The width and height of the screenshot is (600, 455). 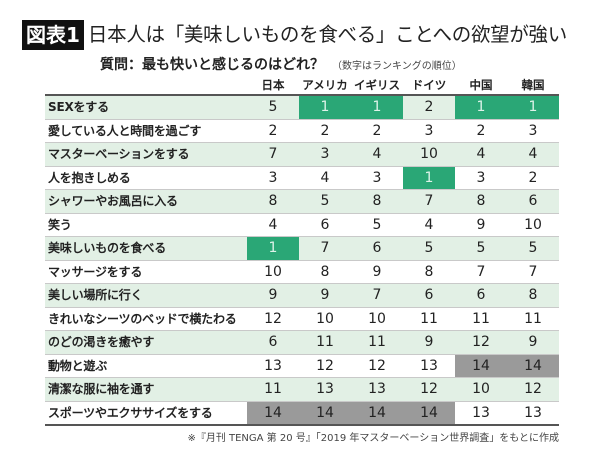 I want to click on table-row: 動物と遊ぶ 13 12 12 13 14 14, so click(x=302, y=366).